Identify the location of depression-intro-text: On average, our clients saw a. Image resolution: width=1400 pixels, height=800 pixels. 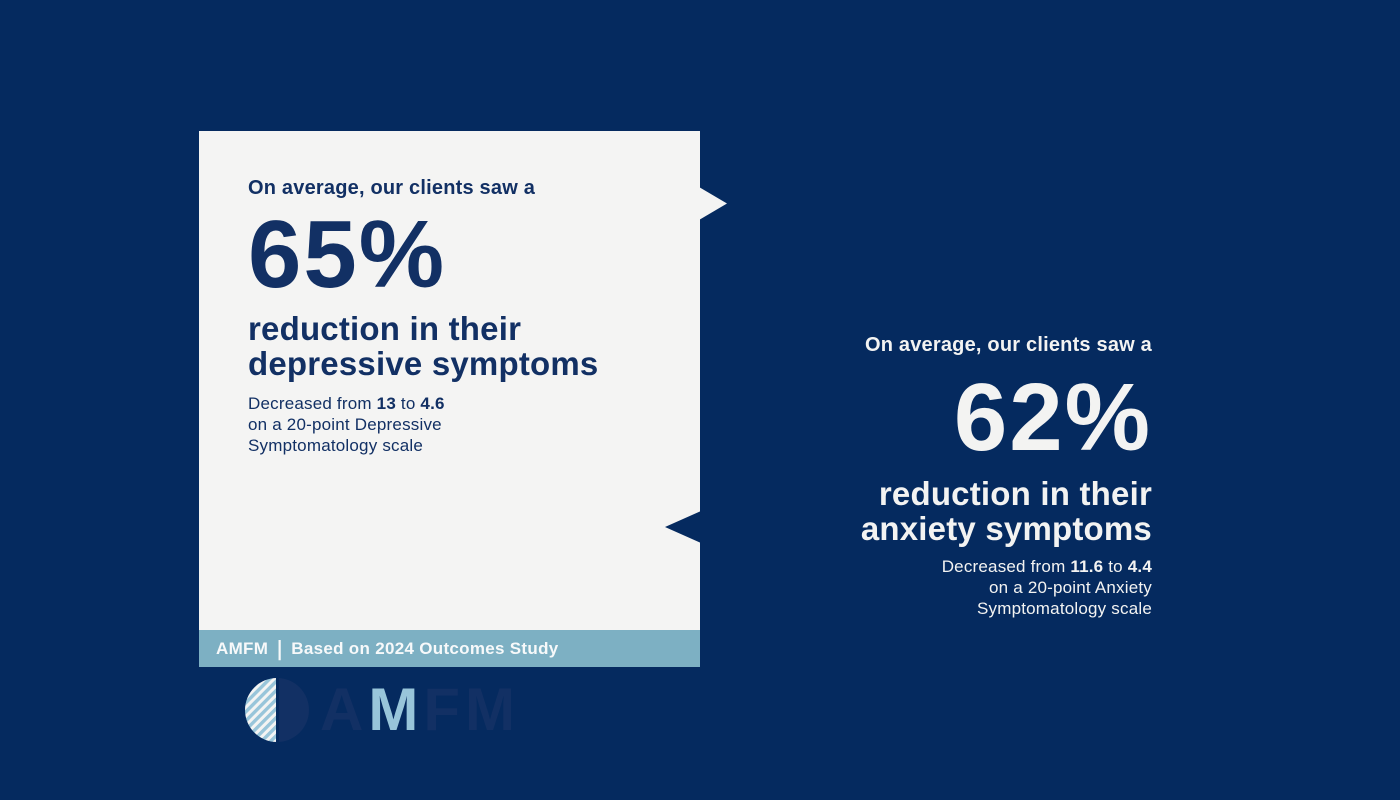
(392, 188).